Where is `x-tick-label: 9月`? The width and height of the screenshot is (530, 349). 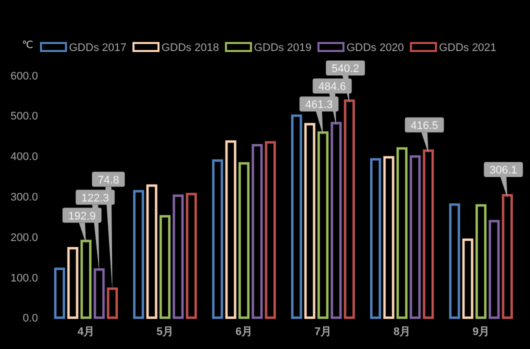
x-tick-label: 9月 is located at coordinates (481, 332).